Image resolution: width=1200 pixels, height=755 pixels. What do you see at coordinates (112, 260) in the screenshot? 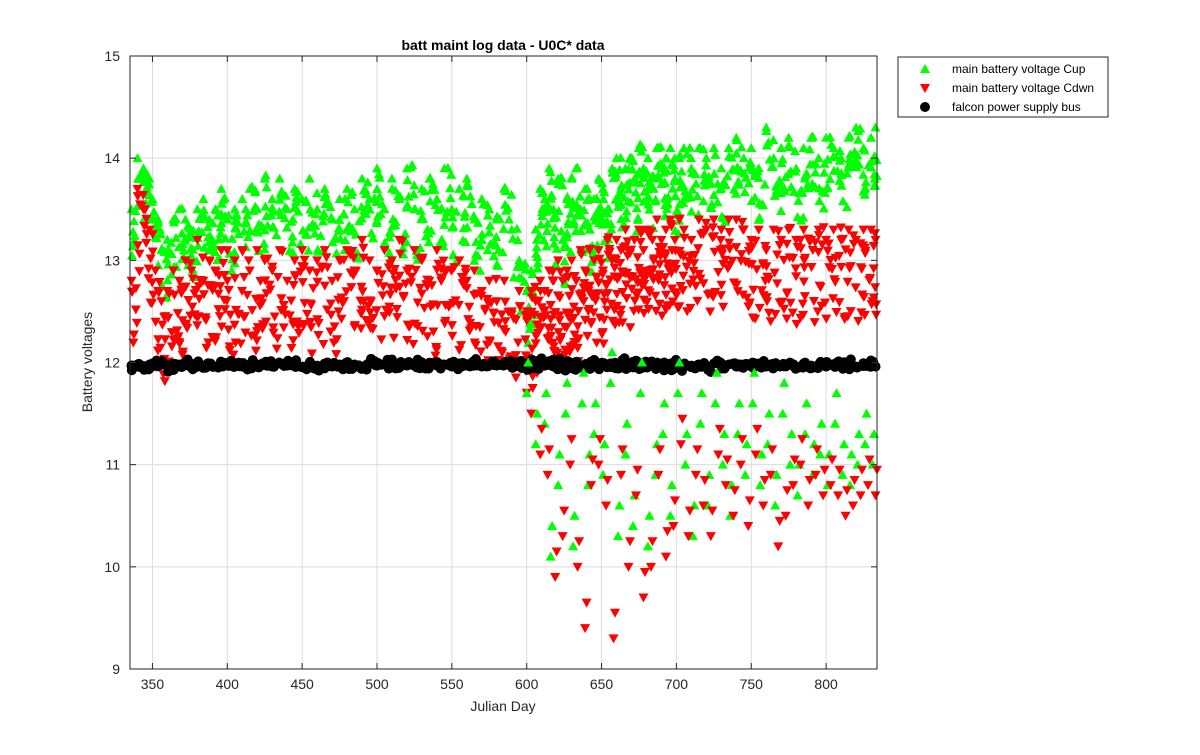
I see `y-tick-label: 13` at bounding box center [112, 260].